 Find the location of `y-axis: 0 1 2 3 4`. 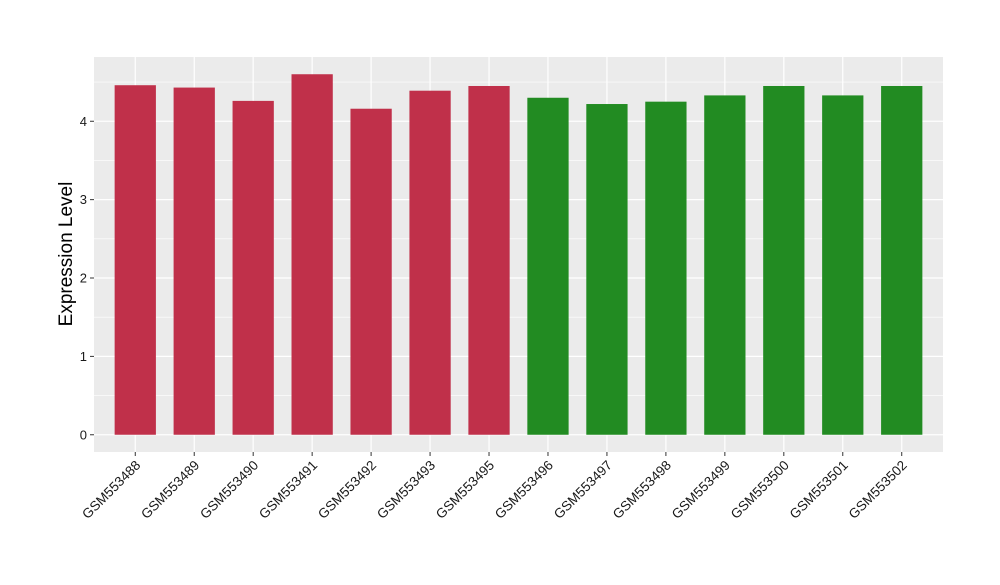

y-axis: 0 1 2 3 4 is located at coordinates (87, 278).